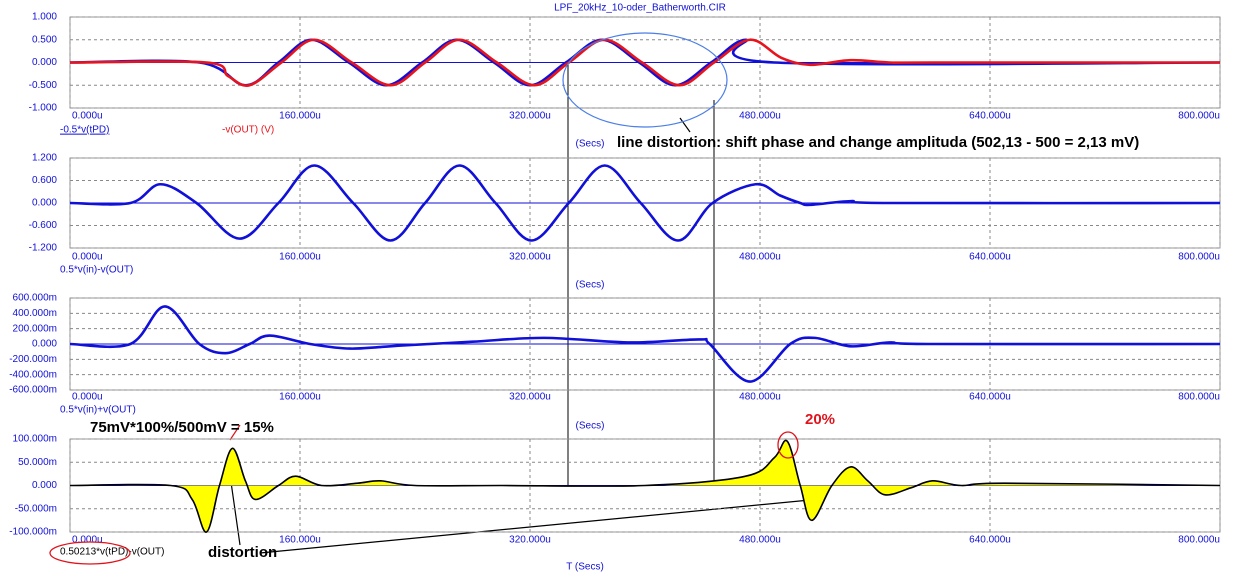 The image size is (1249, 584). Describe the element at coordinates (44, 39) in the screenshot. I see `y-tick-label: 0.500` at that location.